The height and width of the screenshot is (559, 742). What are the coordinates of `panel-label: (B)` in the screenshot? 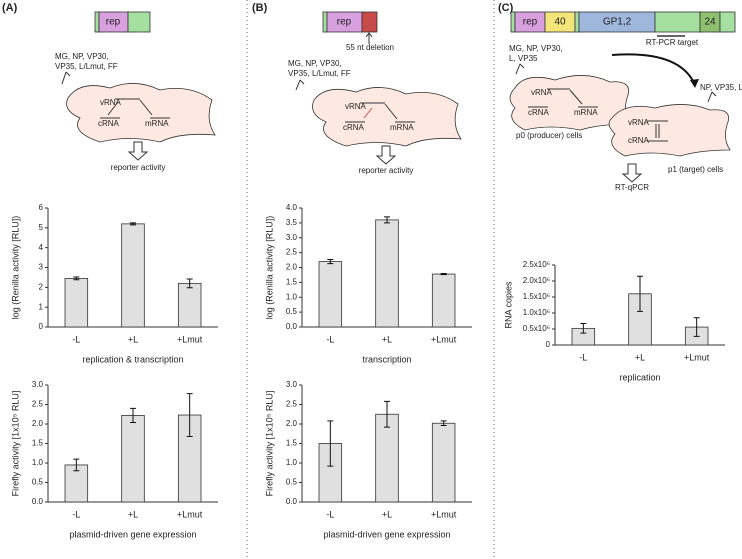 It's located at (260, 8).